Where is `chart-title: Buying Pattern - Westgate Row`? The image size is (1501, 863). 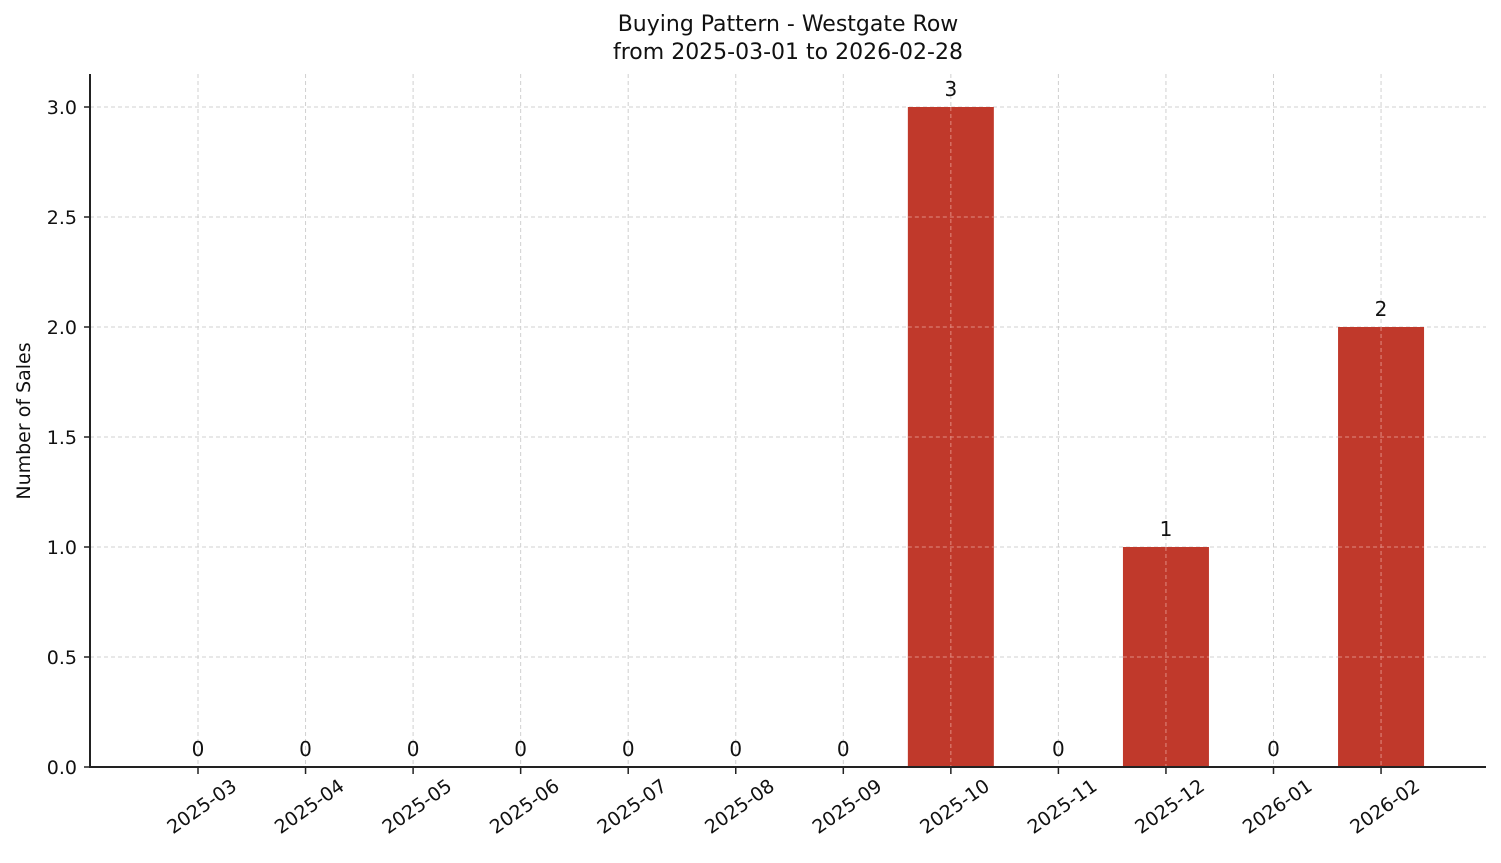 chart-title: Buying Pattern - Westgate Row is located at coordinates (788, 24).